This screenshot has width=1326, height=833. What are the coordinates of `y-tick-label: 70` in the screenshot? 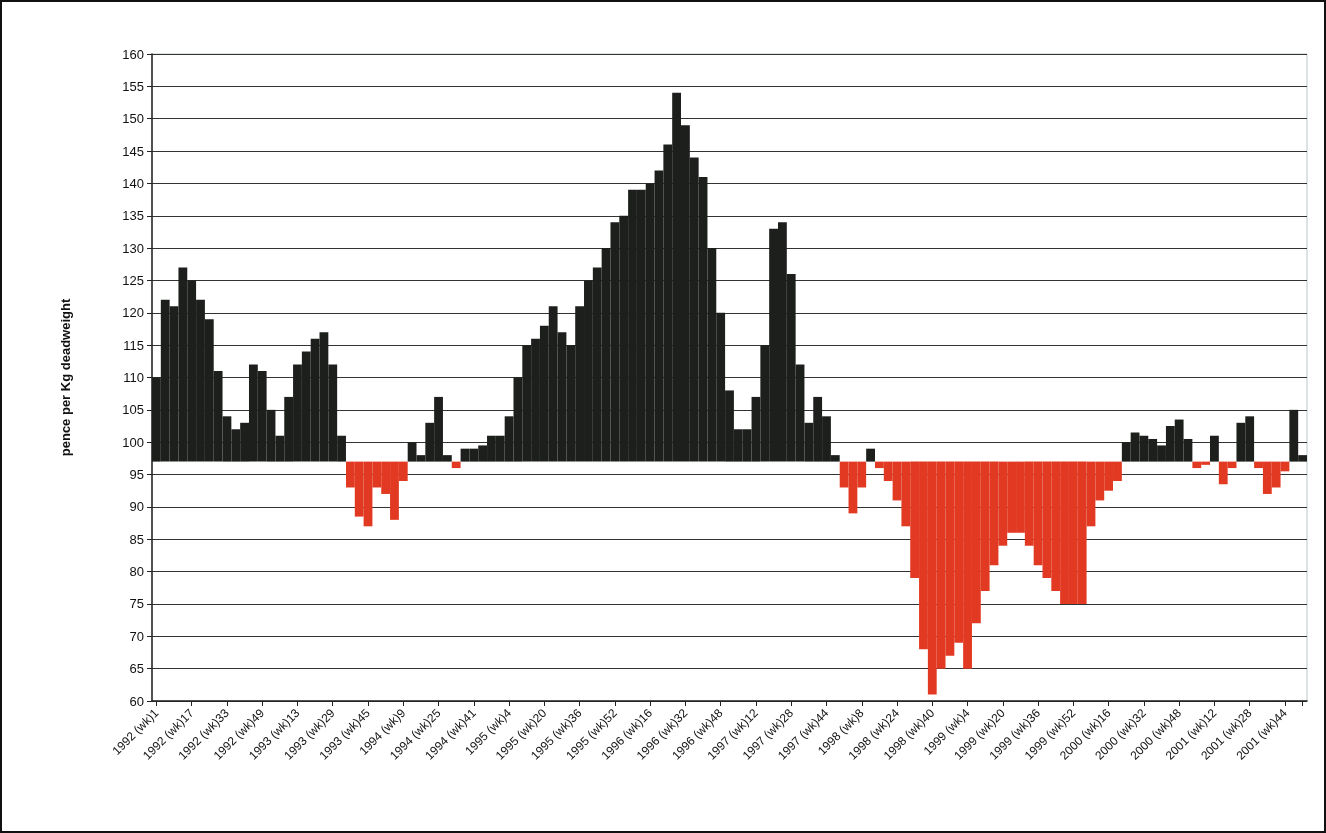 It's located at (136, 636).